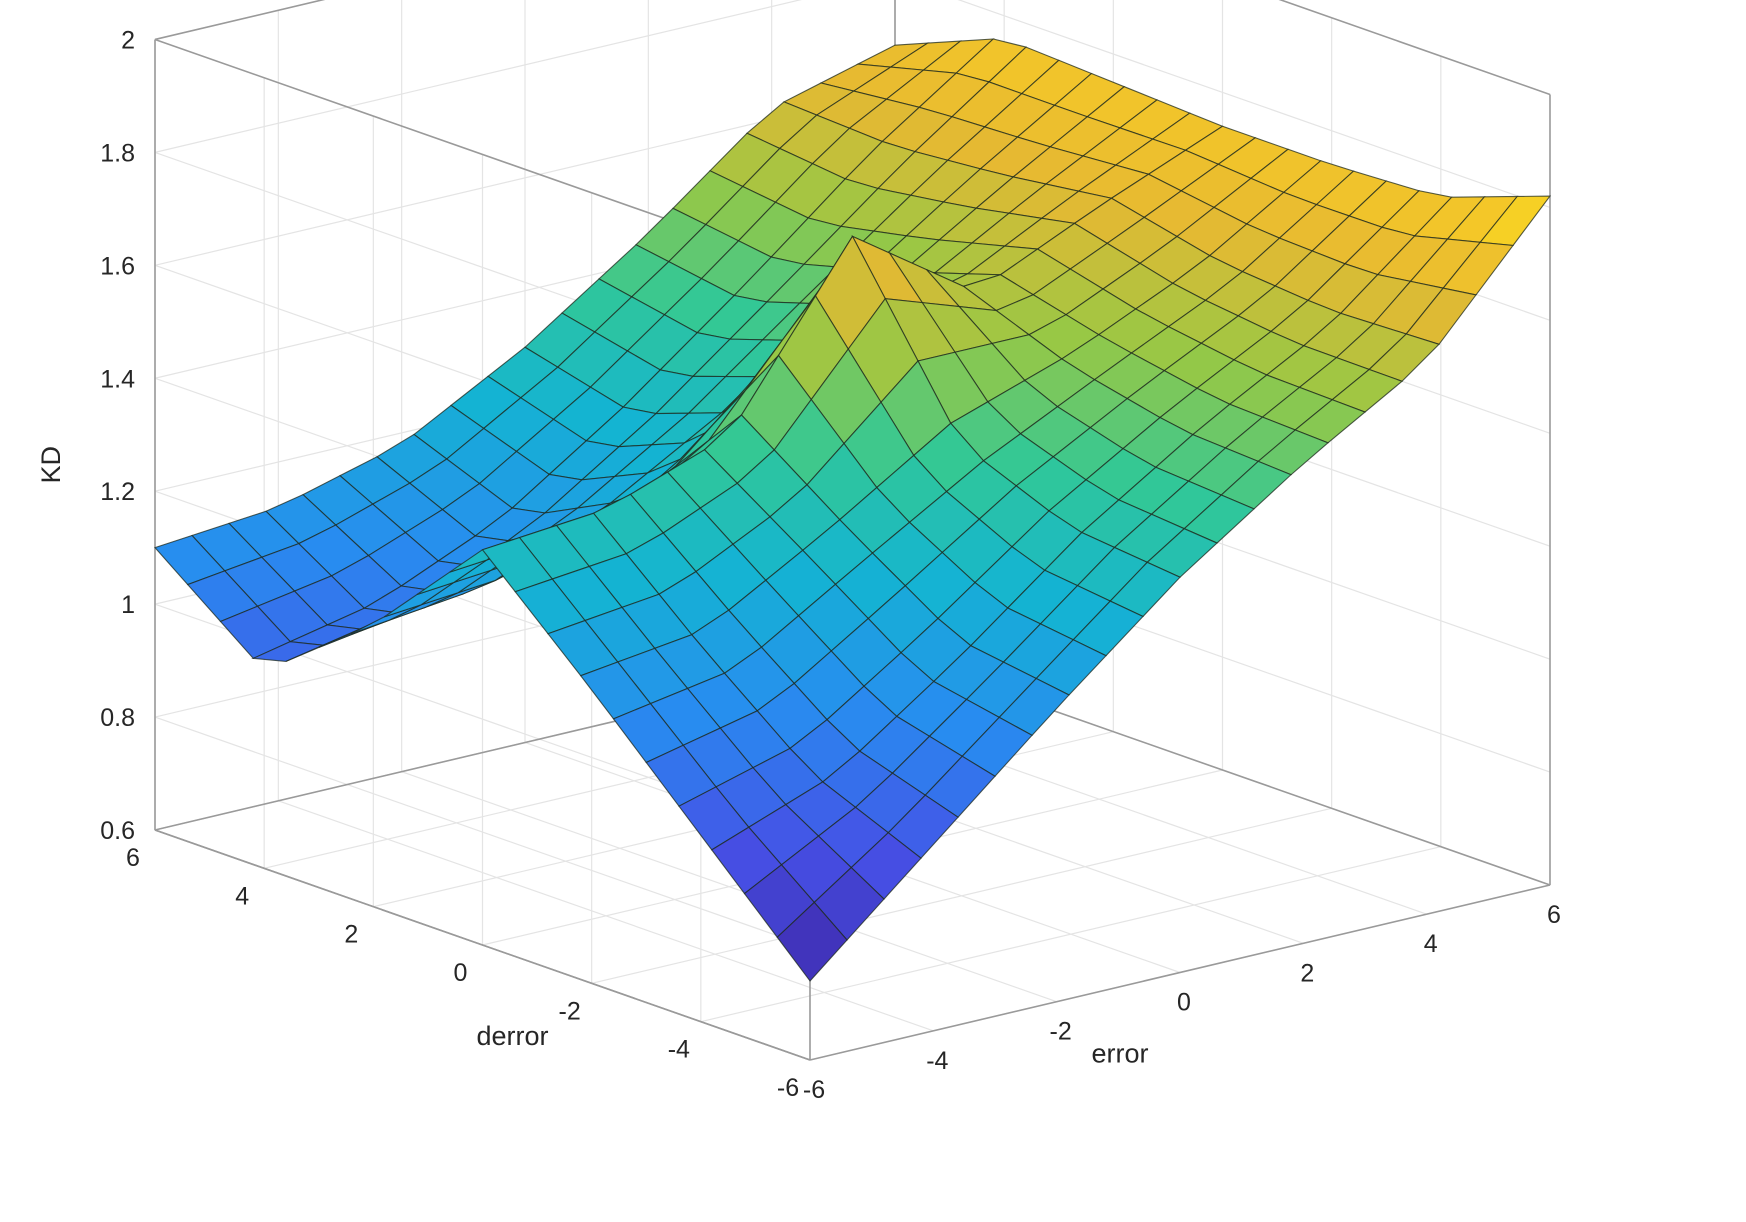 The image size is (1746, 1222). Describe the element at coordinates (1431, 944) in the screenshot. I see `x-tick-label: 4` at that location.